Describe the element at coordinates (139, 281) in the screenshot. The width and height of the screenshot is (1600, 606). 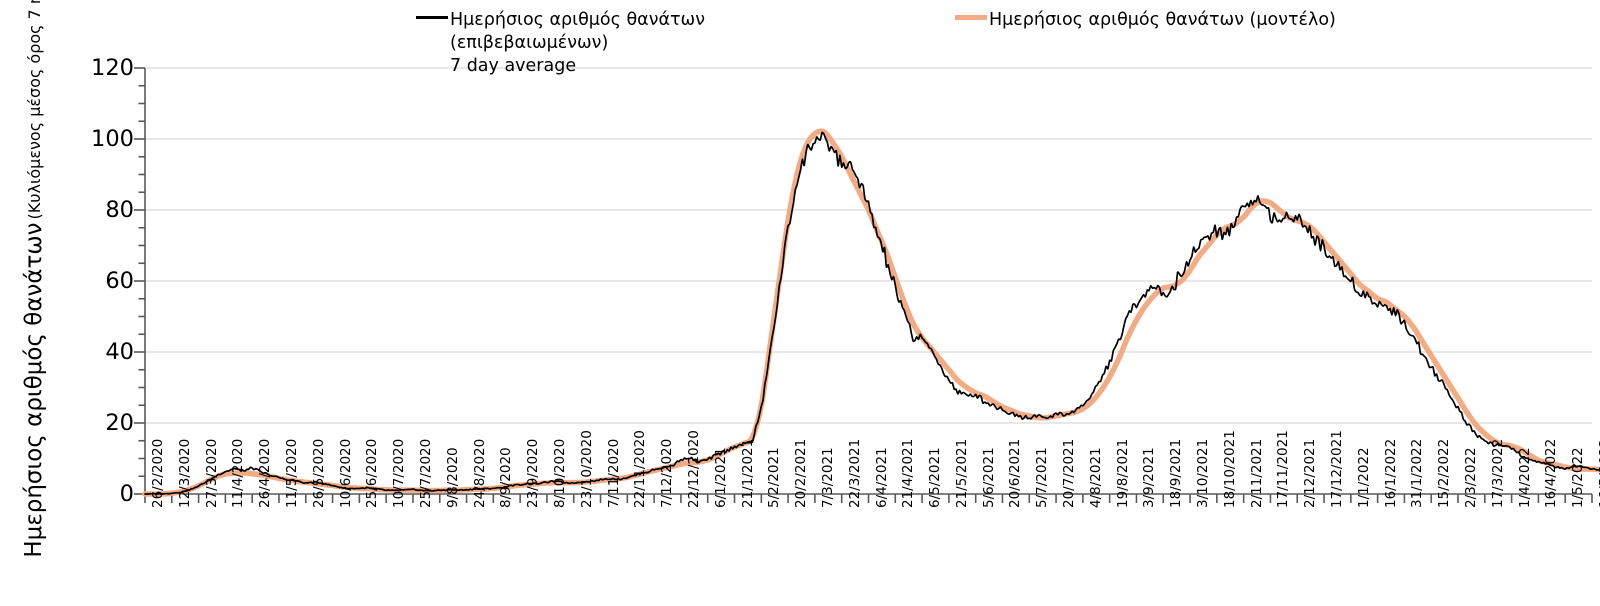
I see `y-axis-ticks` at that location.